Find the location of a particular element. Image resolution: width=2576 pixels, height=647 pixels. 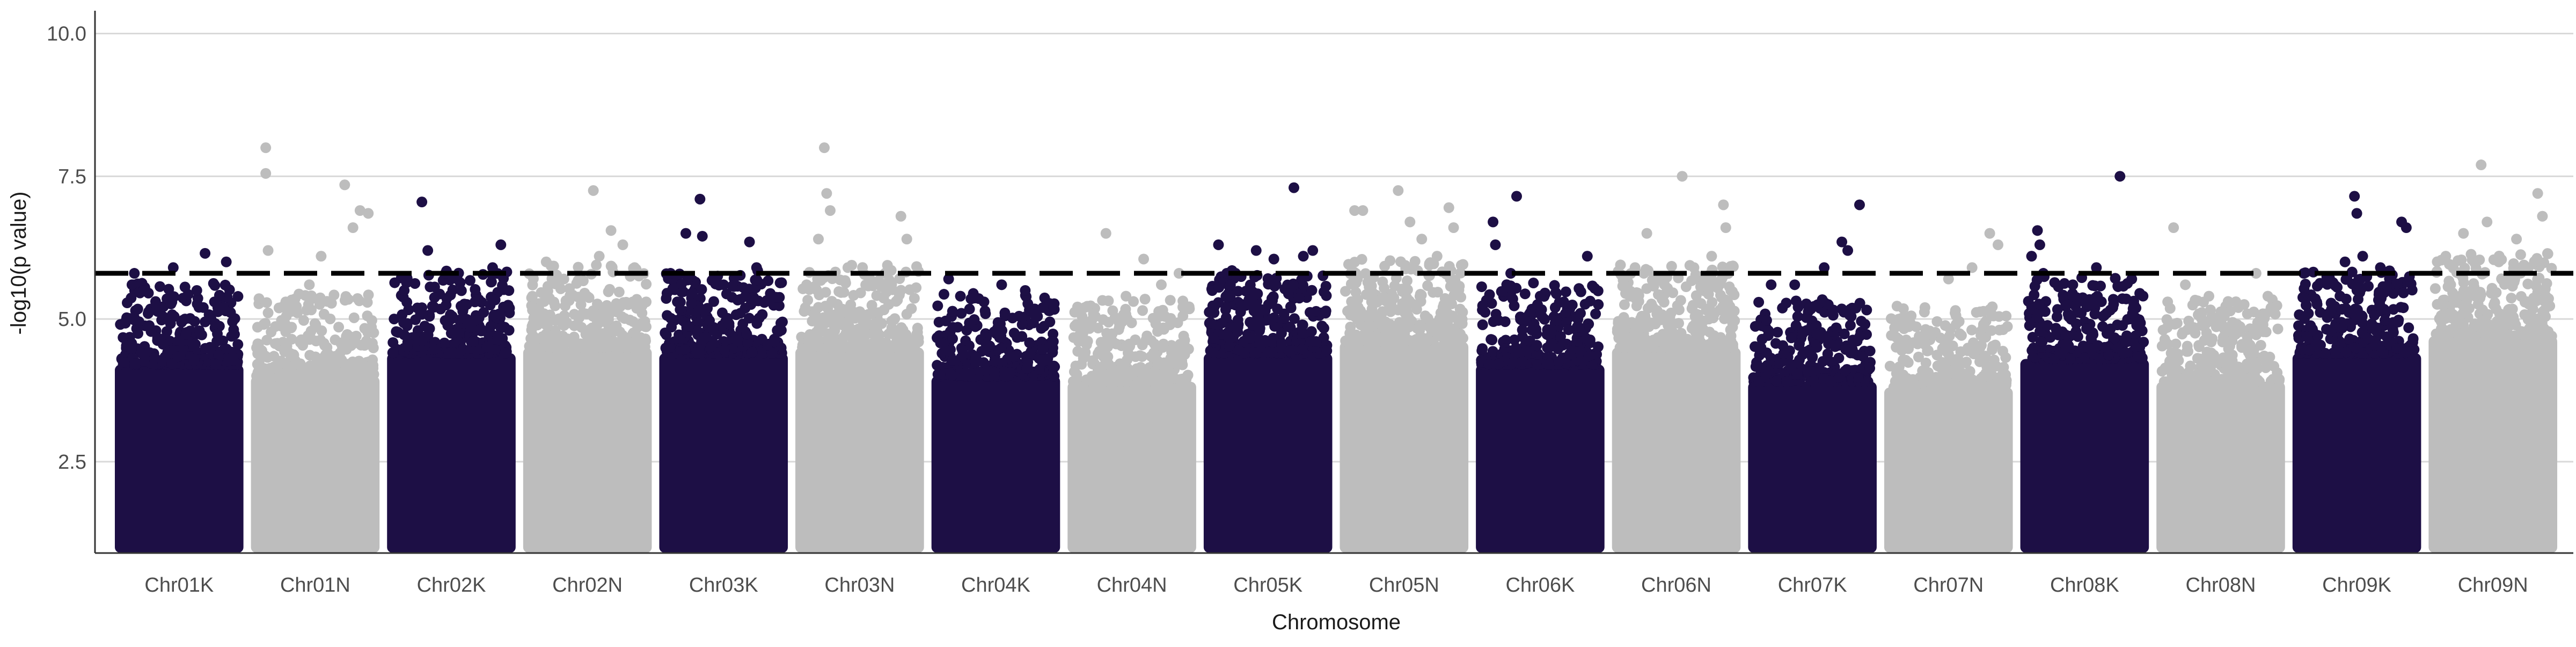

bulk-points-chr01n is located at coordinates (315, 464).